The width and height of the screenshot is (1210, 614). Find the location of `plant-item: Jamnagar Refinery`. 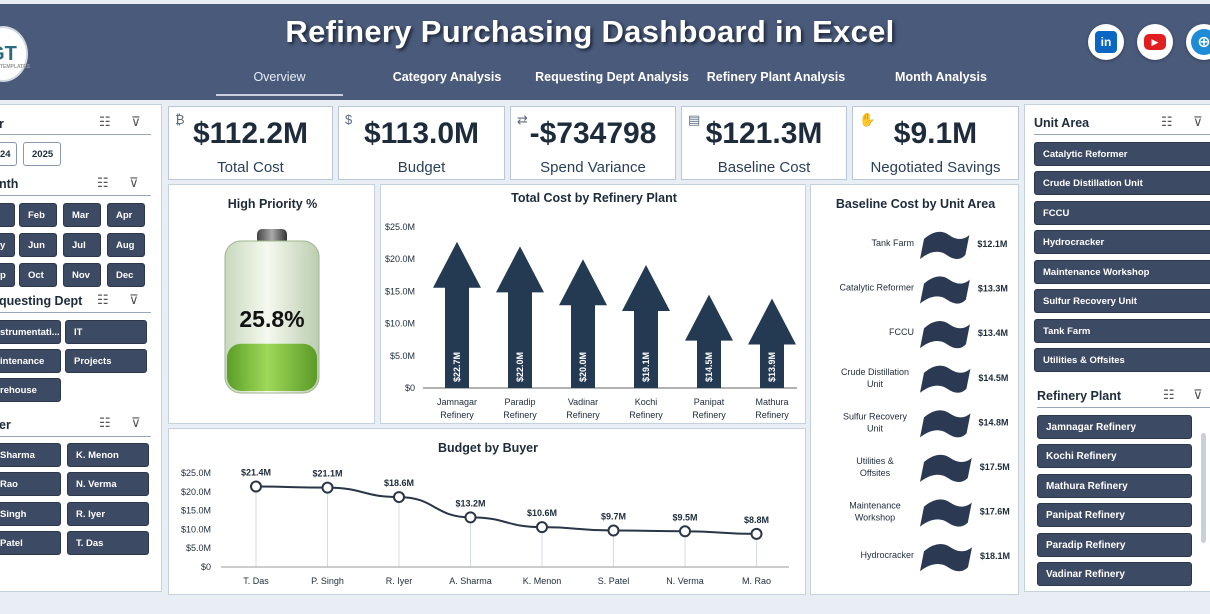

plant-item: Jamnagar Refinery is located at coordinates (1114, 427).